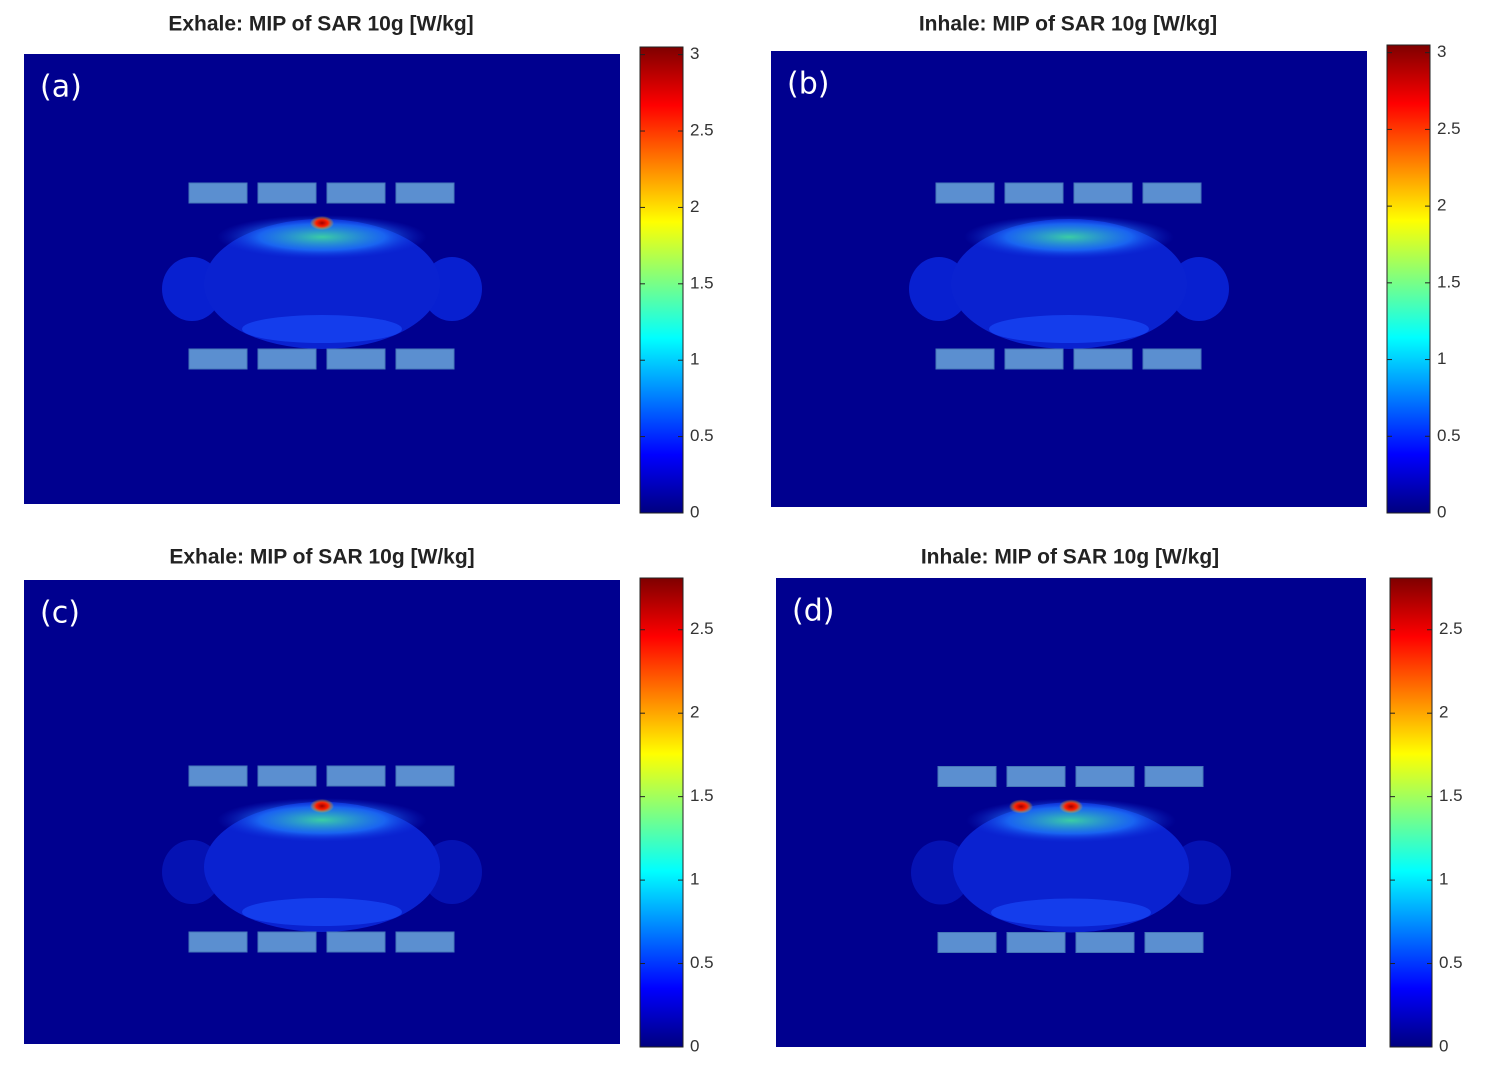 The height and width of the screenshot is (1067, 1489). What do you see at coordinates (813, 611) in the screenshot?
I see `panel-label: (d)` at bounding box center [813, 611].